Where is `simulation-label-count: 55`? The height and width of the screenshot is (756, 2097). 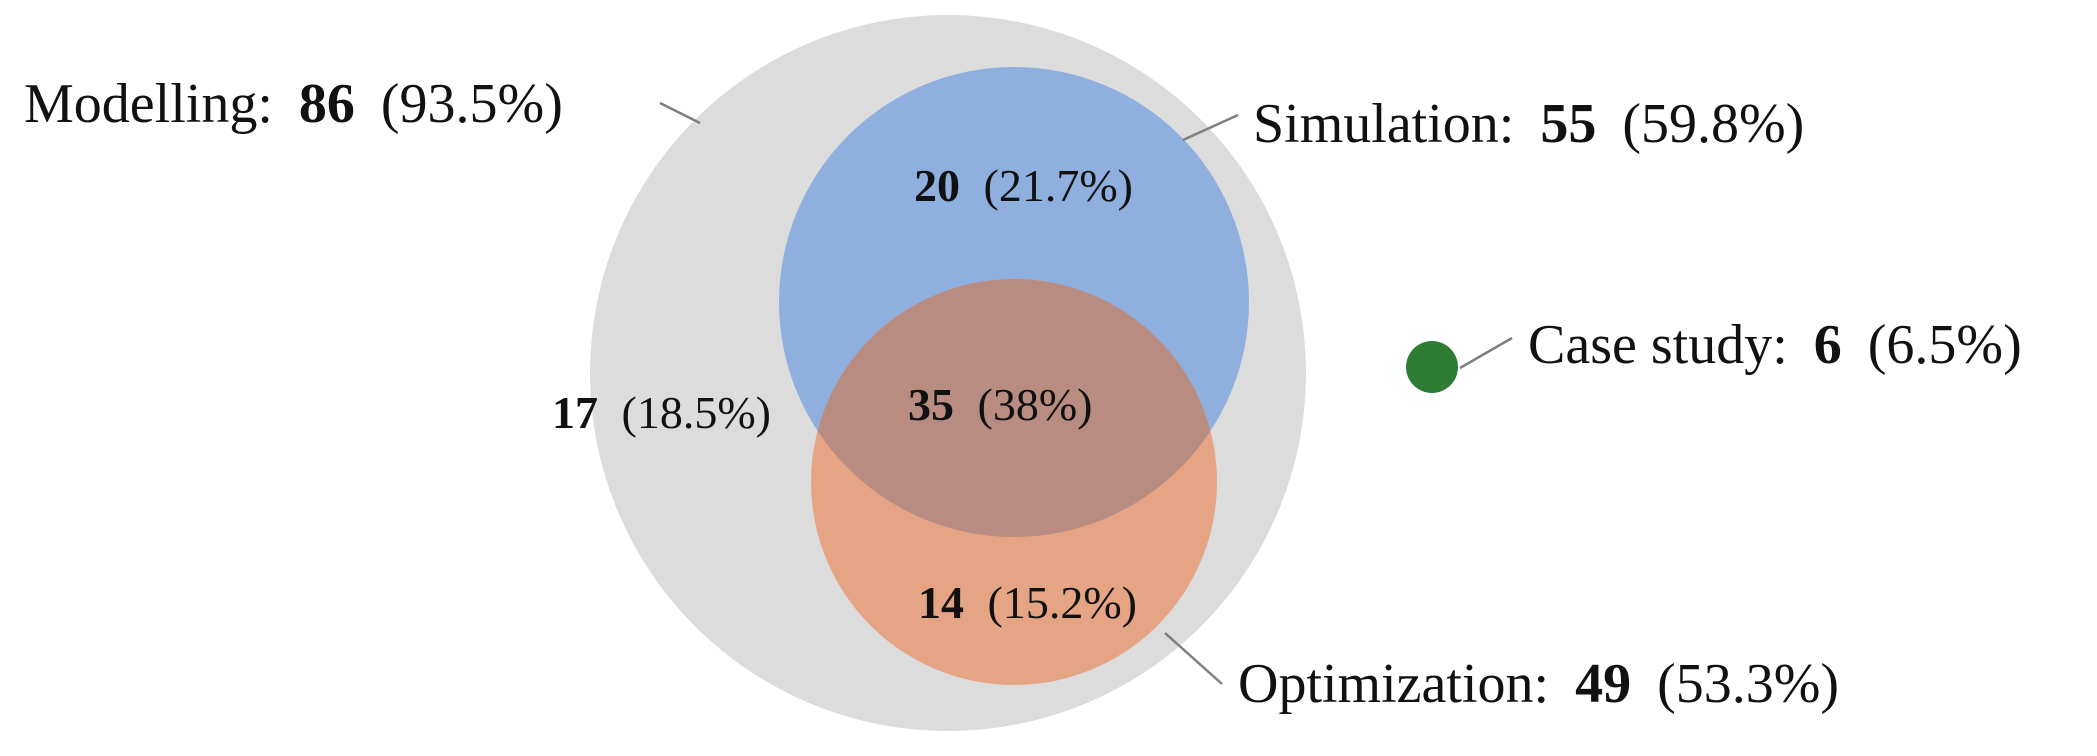
simulation-label-count: 55 is located at coordinates (1568, 124).